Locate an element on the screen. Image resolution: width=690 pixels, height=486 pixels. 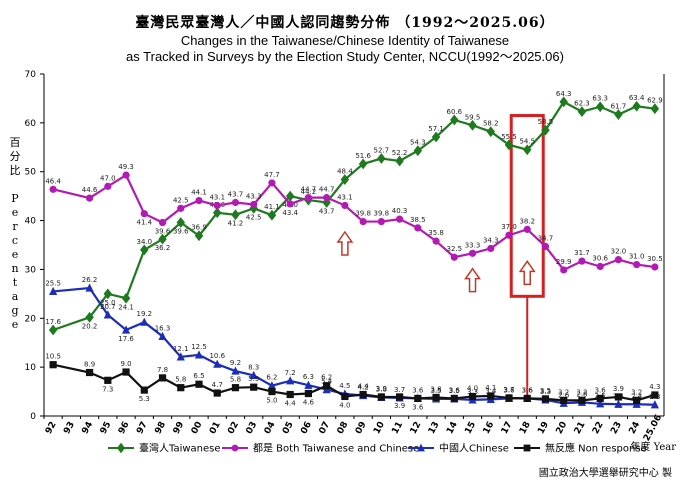
data-label-both: 38.5 is located at coordinates (418, 220).